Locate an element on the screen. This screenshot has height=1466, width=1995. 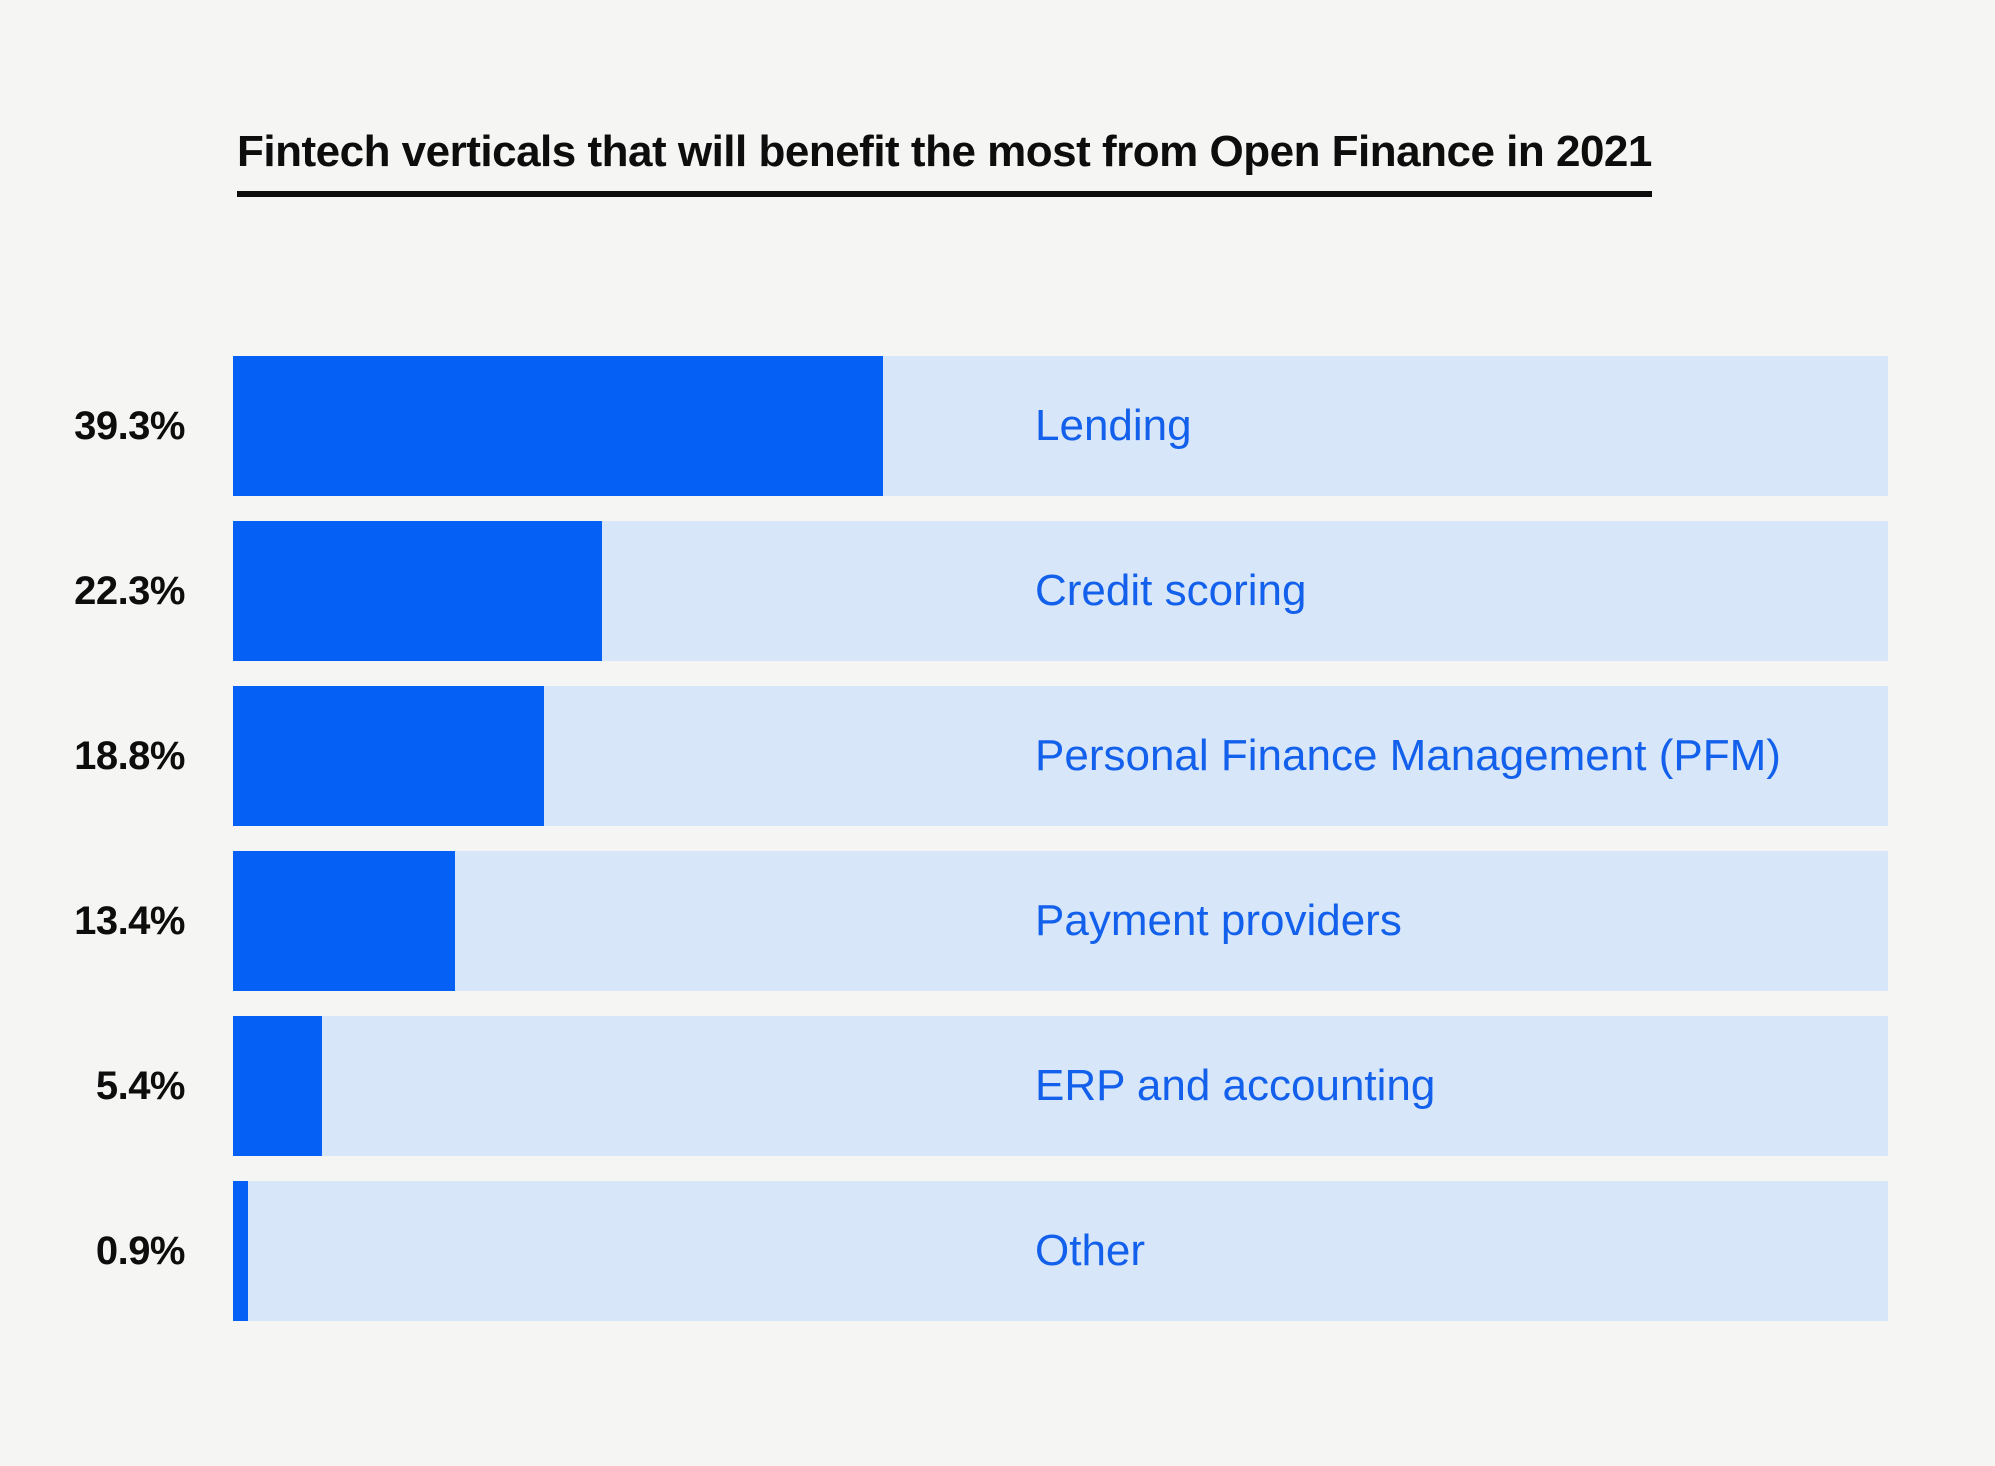
bar-row: 0.9% Other is located at coordinates (997, 1251).